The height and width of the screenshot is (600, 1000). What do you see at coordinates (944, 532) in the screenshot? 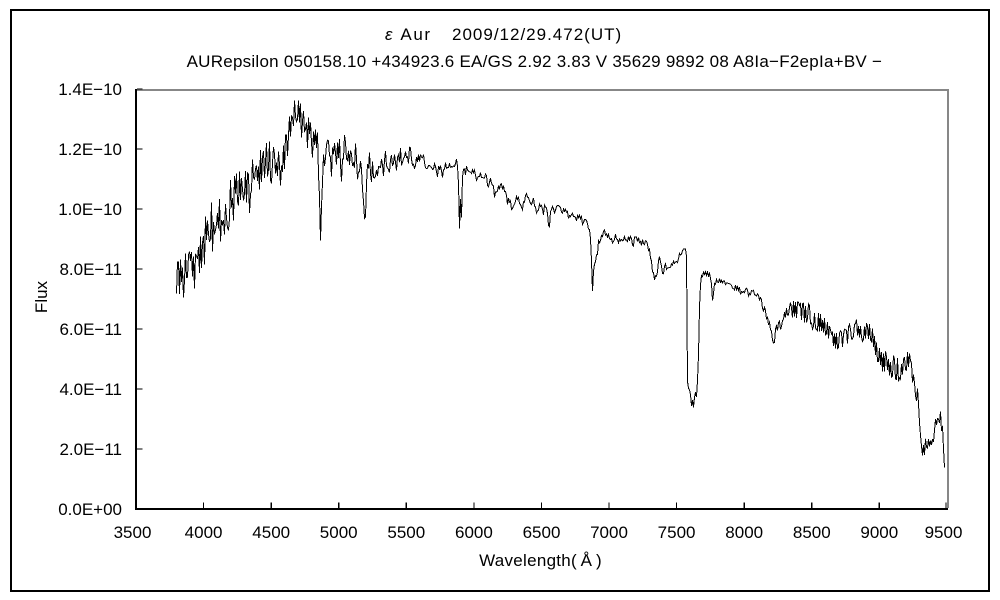
I see `svg-text: 9500` at bounding box center [944, 532].